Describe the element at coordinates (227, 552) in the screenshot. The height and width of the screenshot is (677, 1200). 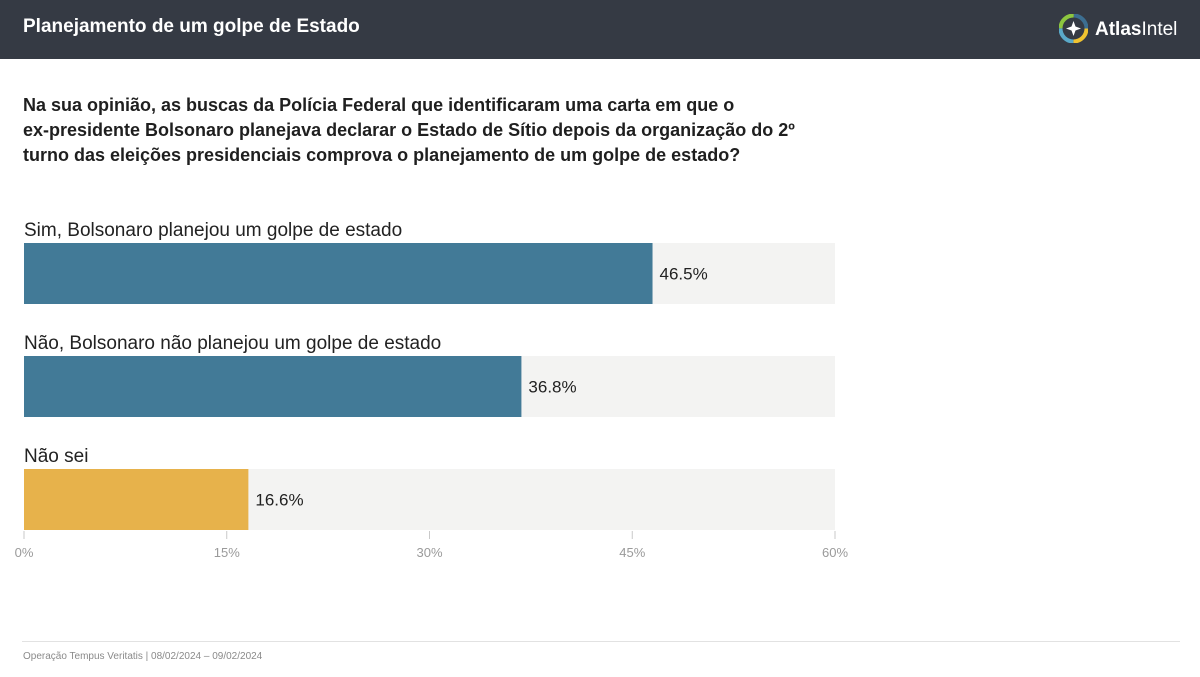
I see `x-tick-label: 15%` at that location.